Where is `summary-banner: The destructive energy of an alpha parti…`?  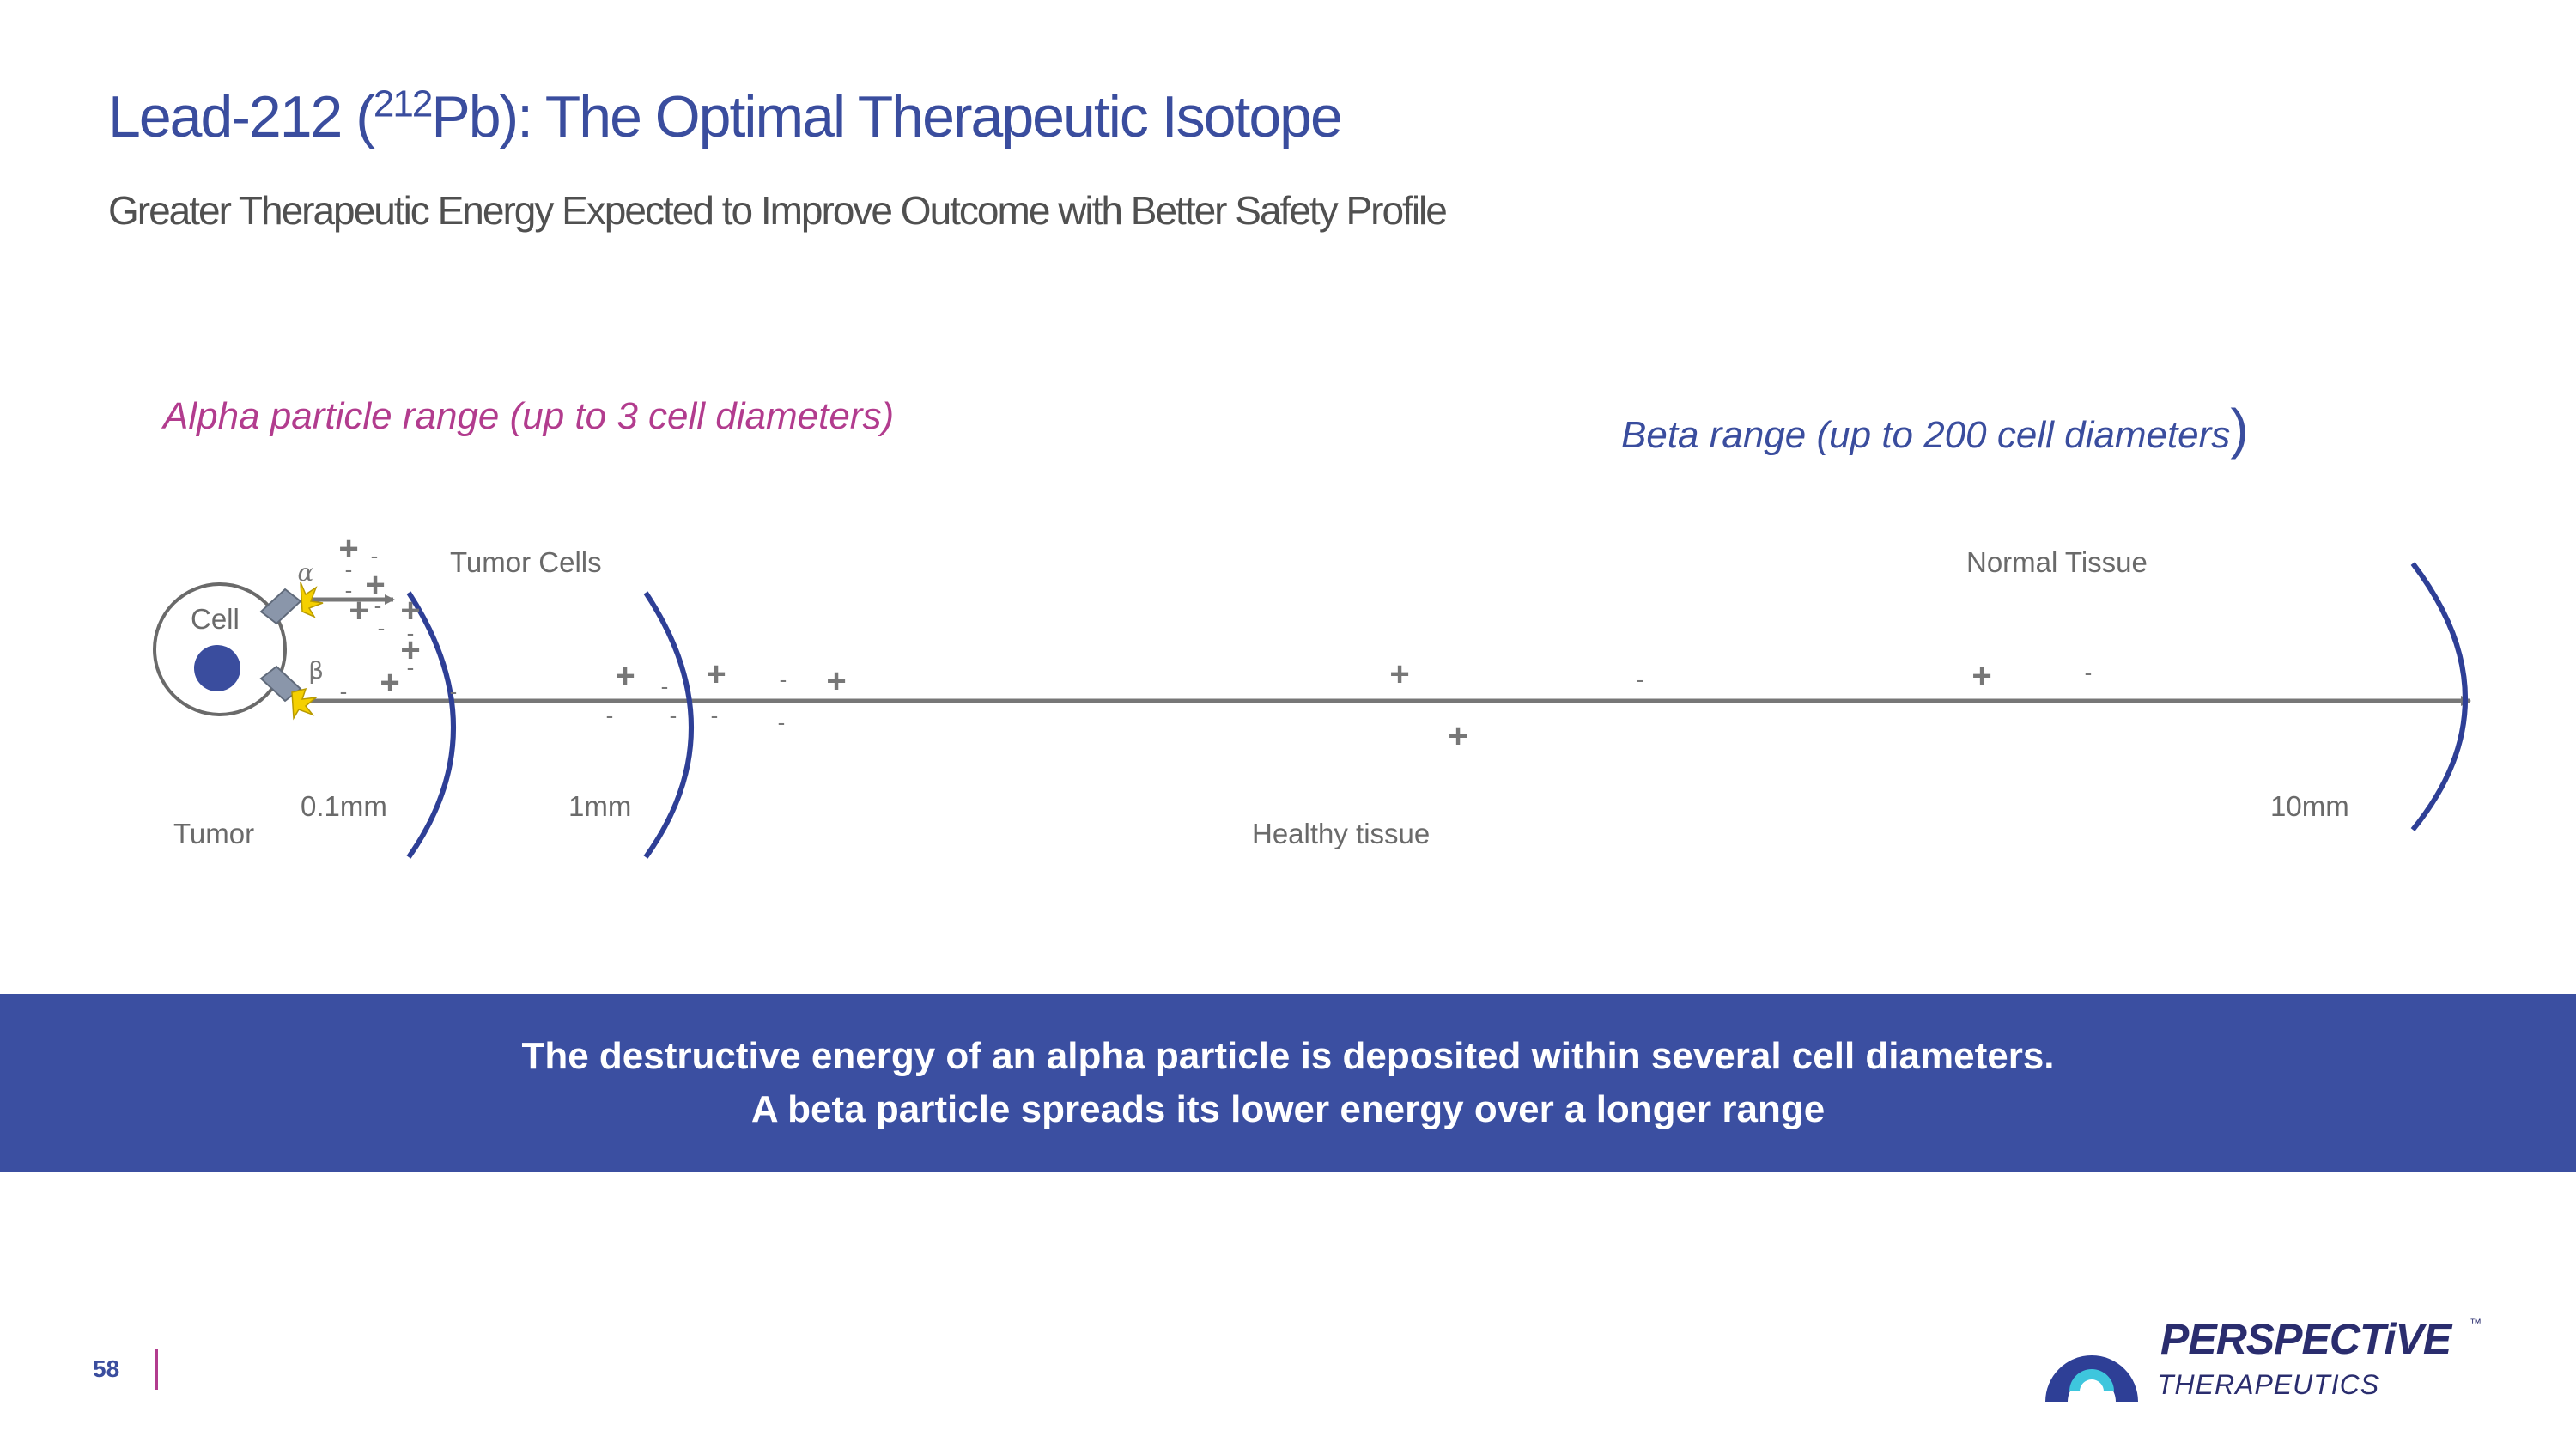
summary-banner: The destructive energy of an alpha parti… is located at coordinates (1288, 1083).